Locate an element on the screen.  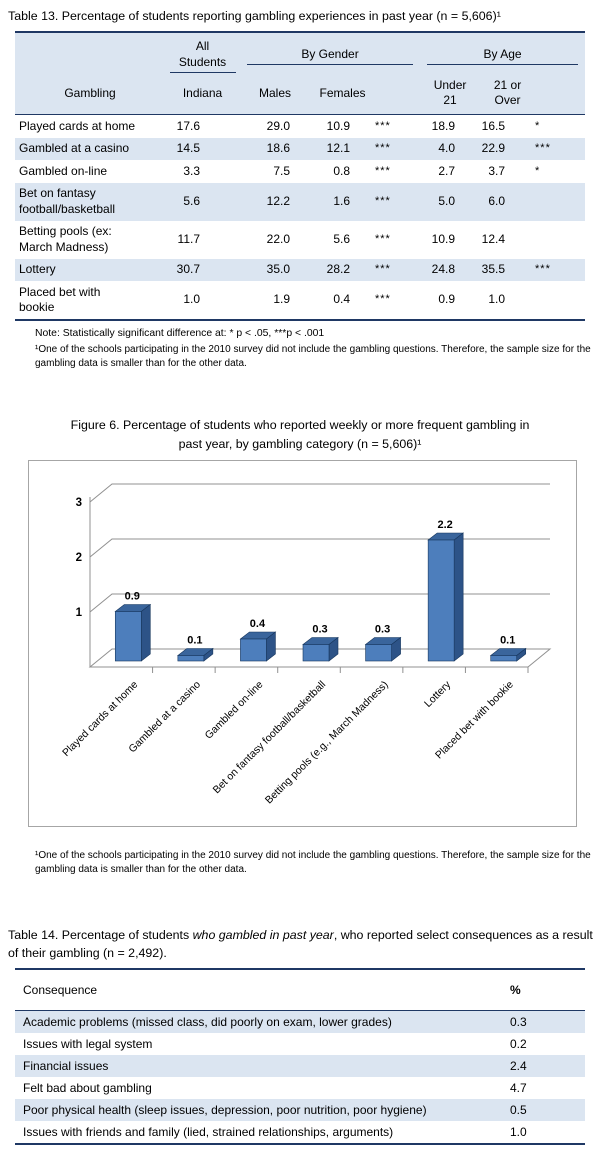
col-header-under21: Under 21 is located at coordinates (450, 92).